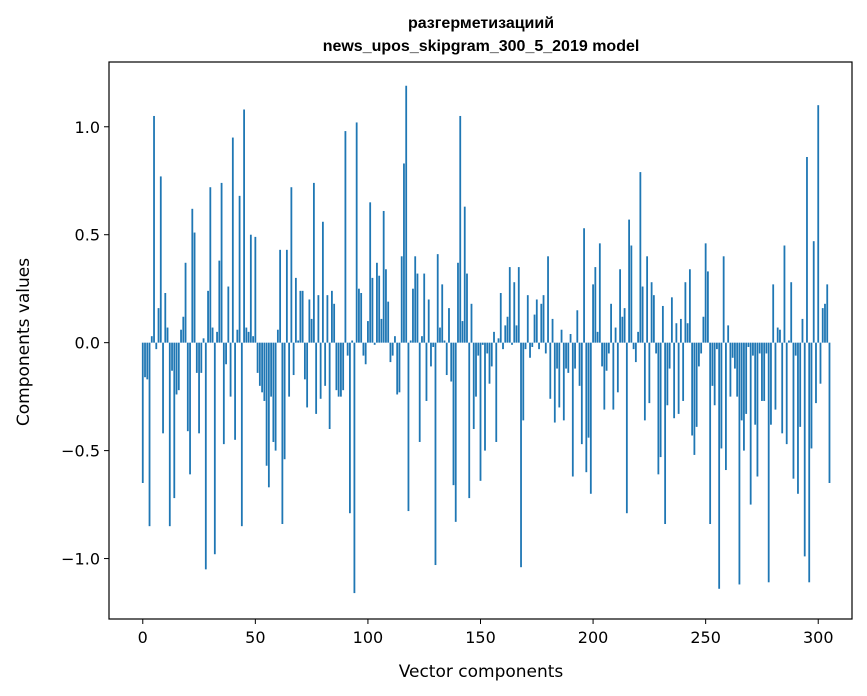  What do you see at coordinates (87, 127) in the screenshot?
I see `y-tick-label: 1.0` at bounding box center [87, 127].